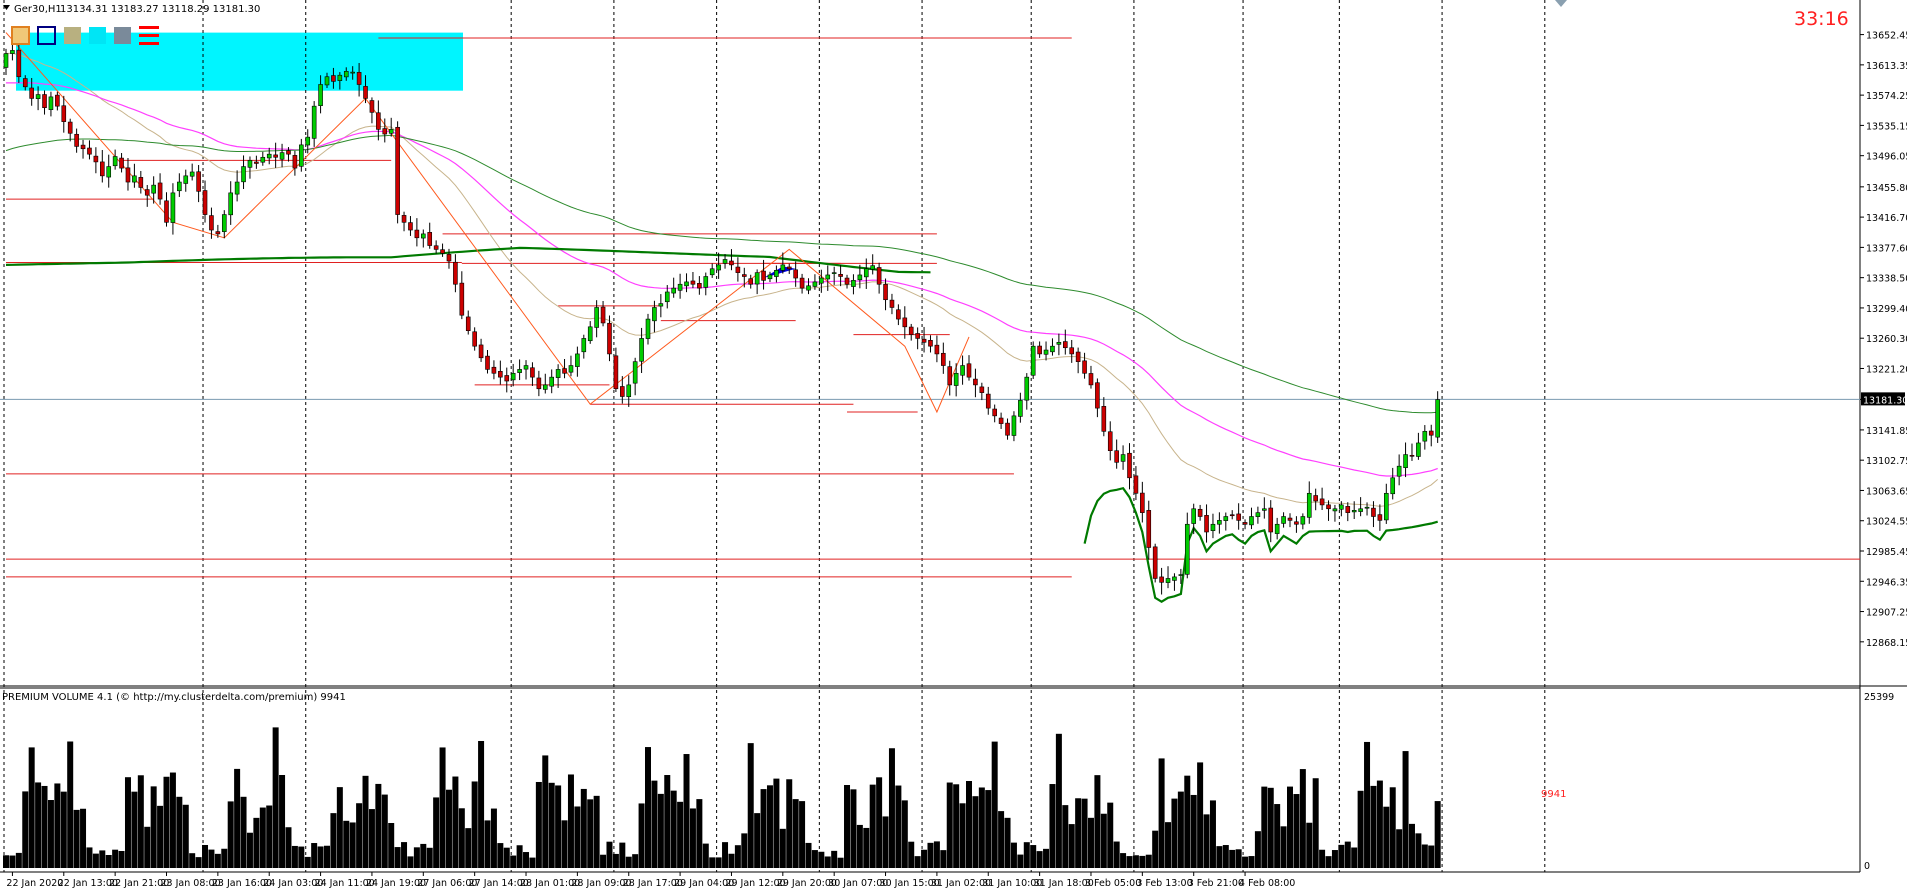  I want to click on price-tick-label: 13496.05, so click(1886, 157).